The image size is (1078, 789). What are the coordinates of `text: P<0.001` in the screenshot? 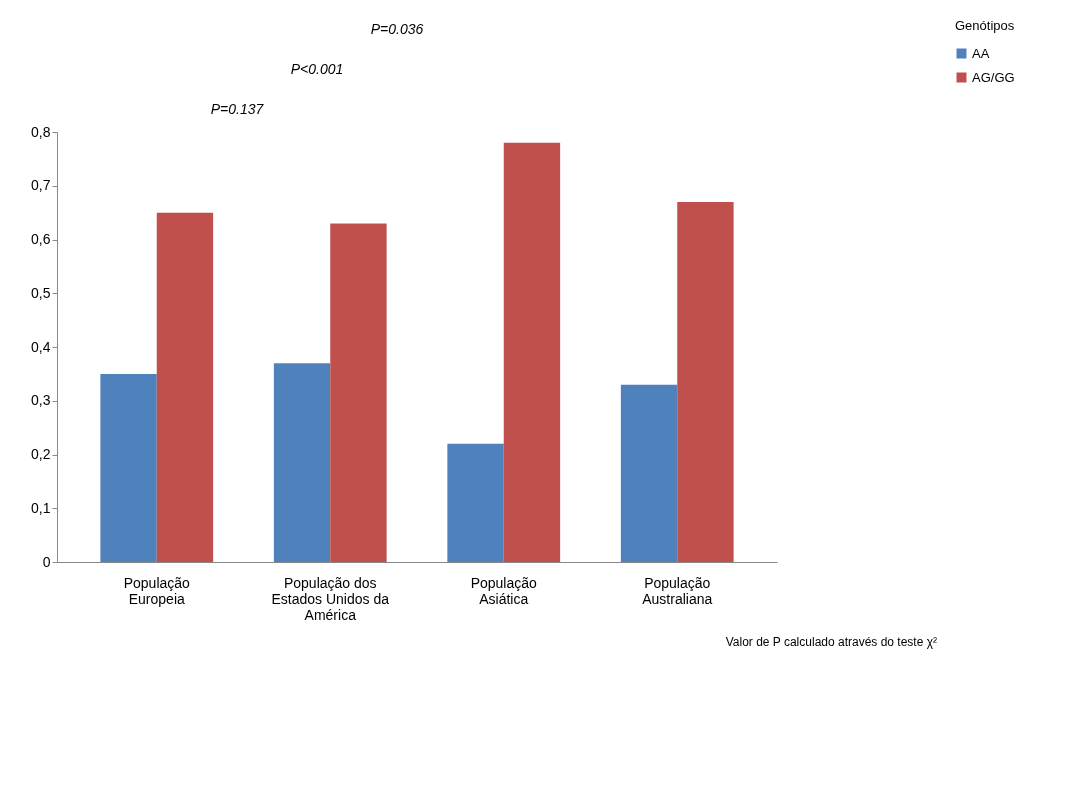 It's located at (317, 69).